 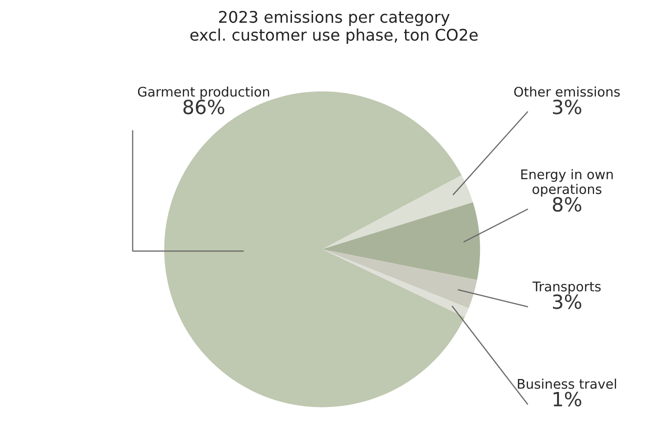 I want to click on slice-label: Transports, so click(x=566, y=288).